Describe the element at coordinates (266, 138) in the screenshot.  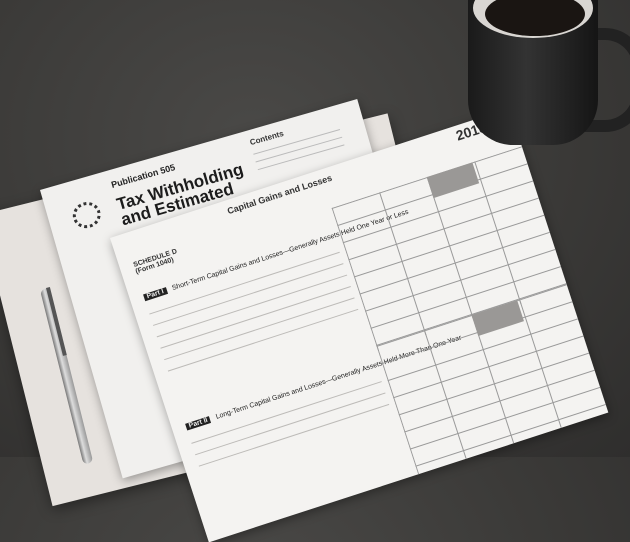
I see `contents-heading: Contents` at that location.